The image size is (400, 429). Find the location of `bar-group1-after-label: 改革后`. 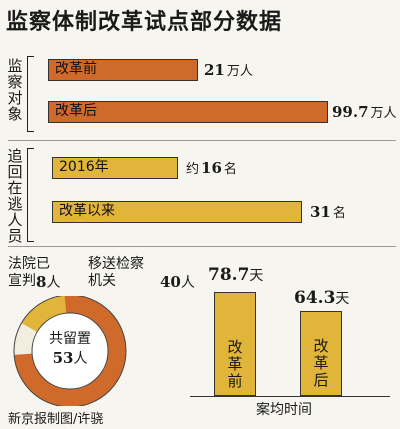

bar-group1-after-label: 改革后 is located at coordinates (76, 111).